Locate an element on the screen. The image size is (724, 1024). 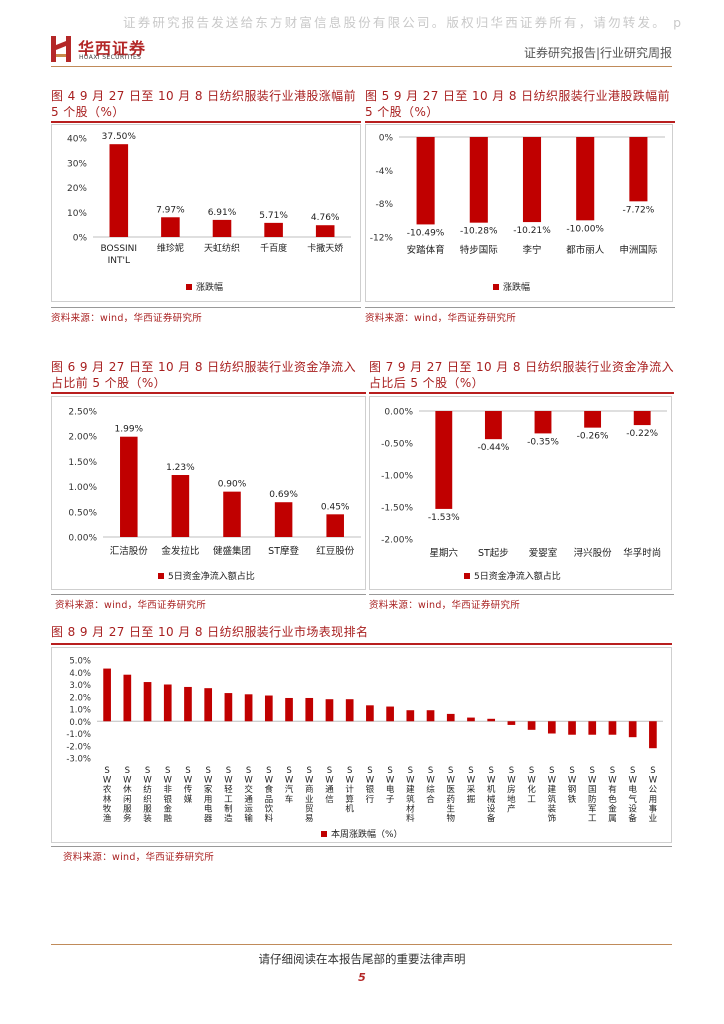
fig4-rule is located at coordinates (206, 122).